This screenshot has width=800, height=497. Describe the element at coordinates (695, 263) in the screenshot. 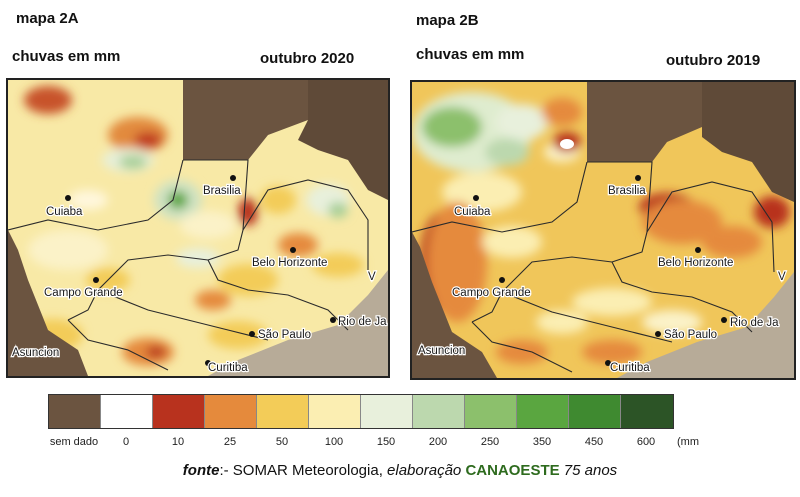

I see `map-b-city-belo-horizonte: Belo Horizonte` at that location.